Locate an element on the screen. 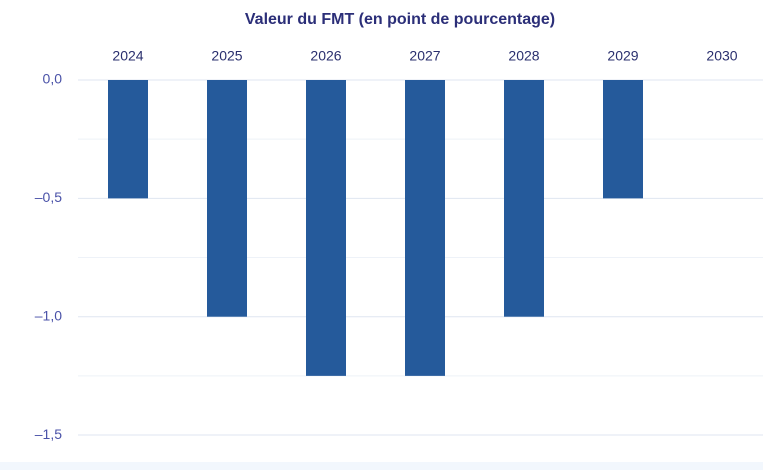 This screenshot has width=763, height=470. y-tick-label: –0,5 is located at coordinates (48, 197).